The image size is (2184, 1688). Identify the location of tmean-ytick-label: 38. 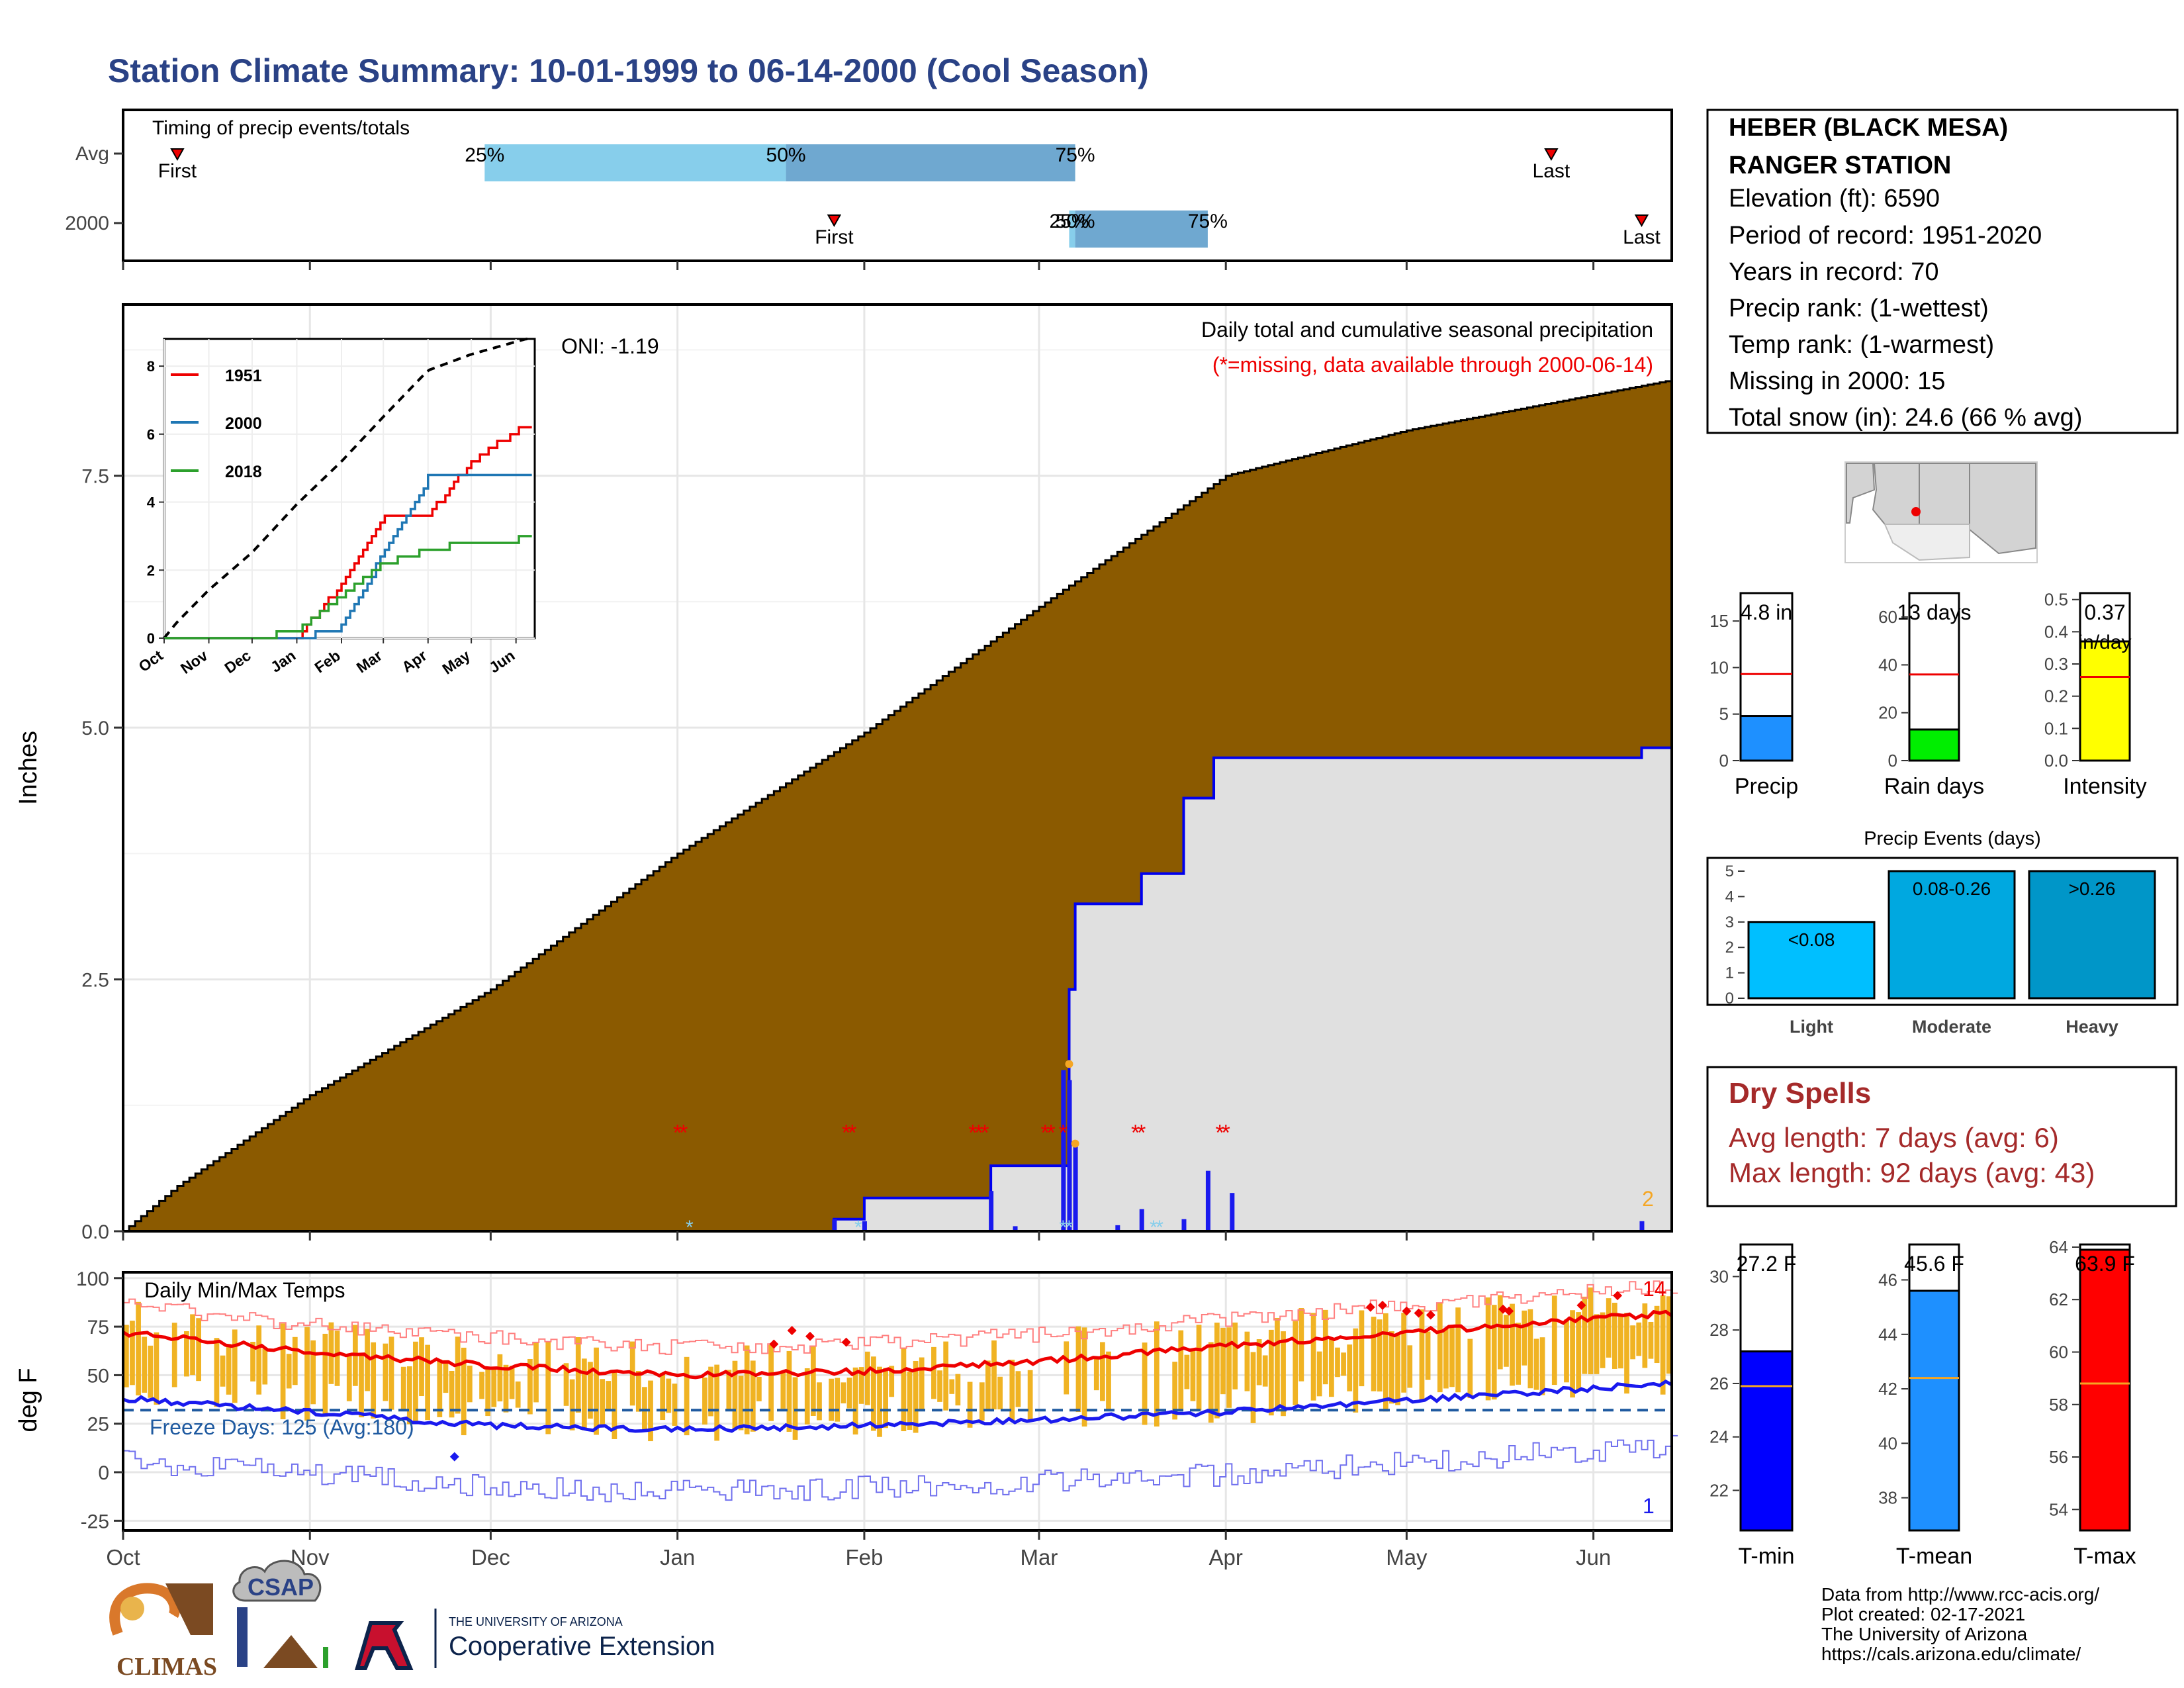
(1888, 1498).